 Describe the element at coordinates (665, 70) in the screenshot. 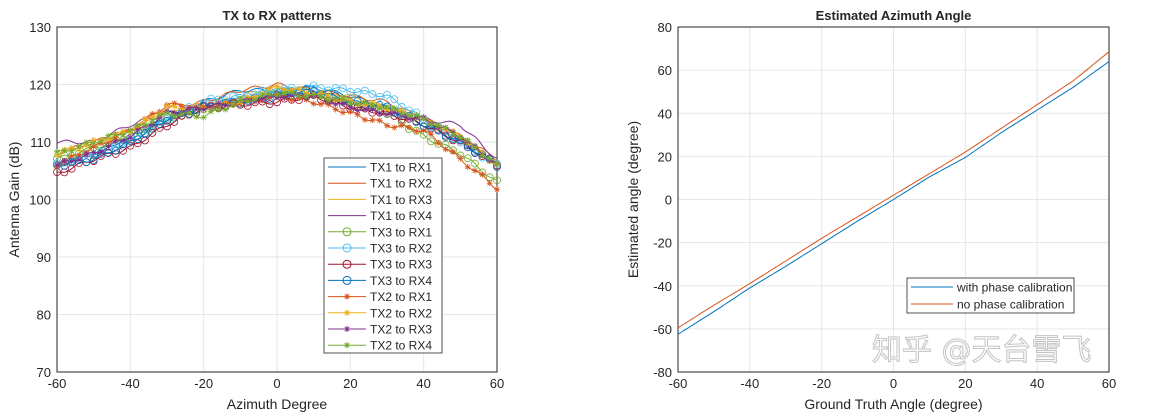

I see `y-tick-label: 60` at that location.